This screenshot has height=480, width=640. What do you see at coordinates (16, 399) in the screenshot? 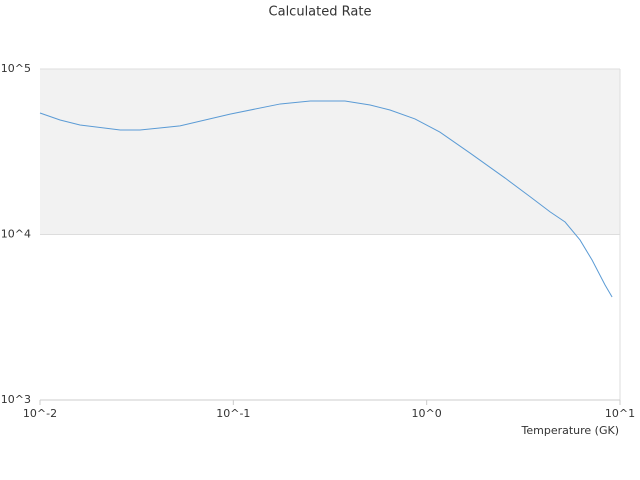
I see `y-tick-label: 10^3` at bounding box center [16, 399].